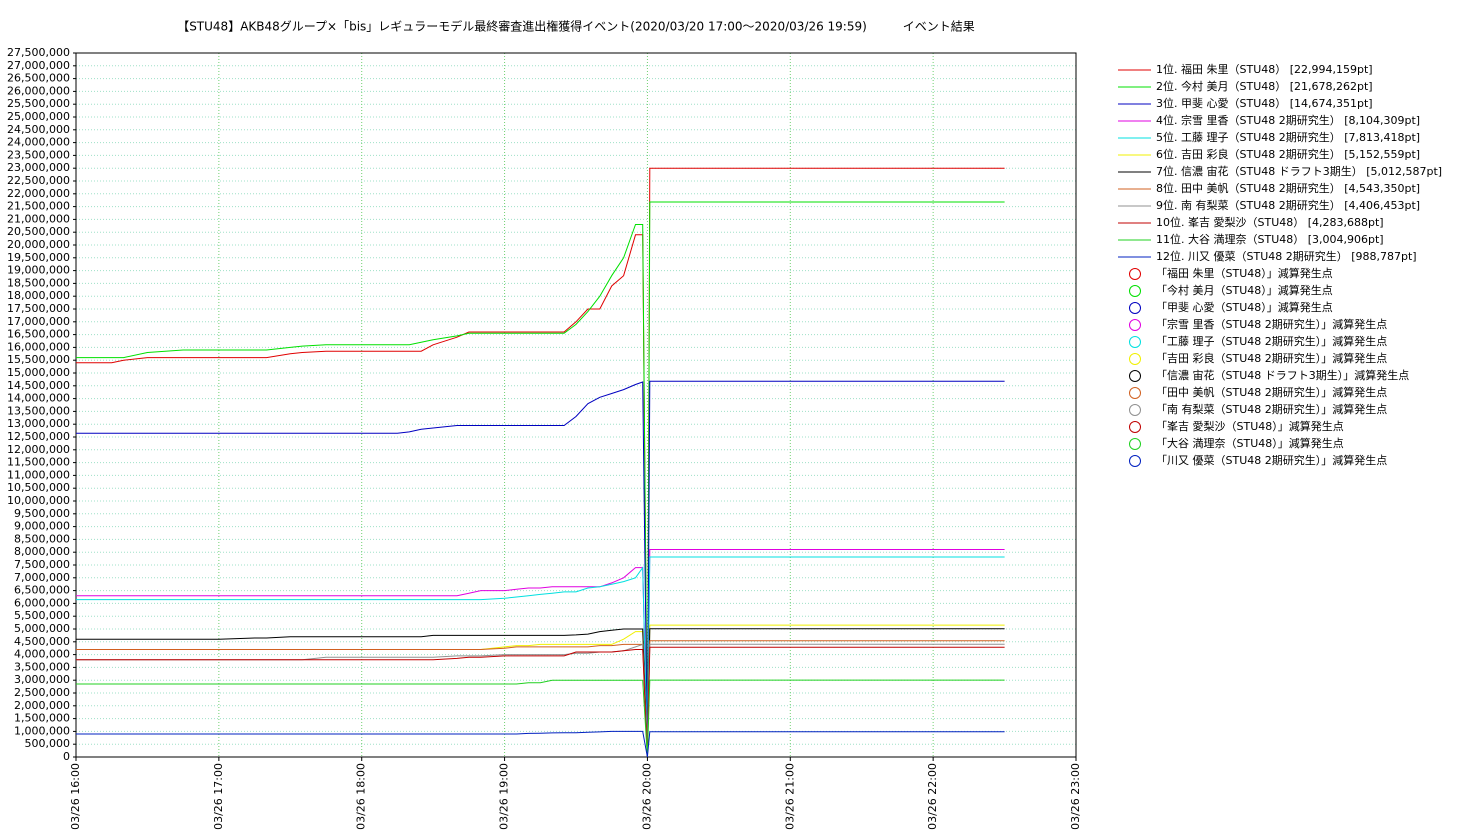 The image size is (1480, 840). Describe the element at coordinates (1264, 86) in the screenshot. I see `legend-label: 2位. 今村 美月（STU48） [21,678,262pt]` at that location.